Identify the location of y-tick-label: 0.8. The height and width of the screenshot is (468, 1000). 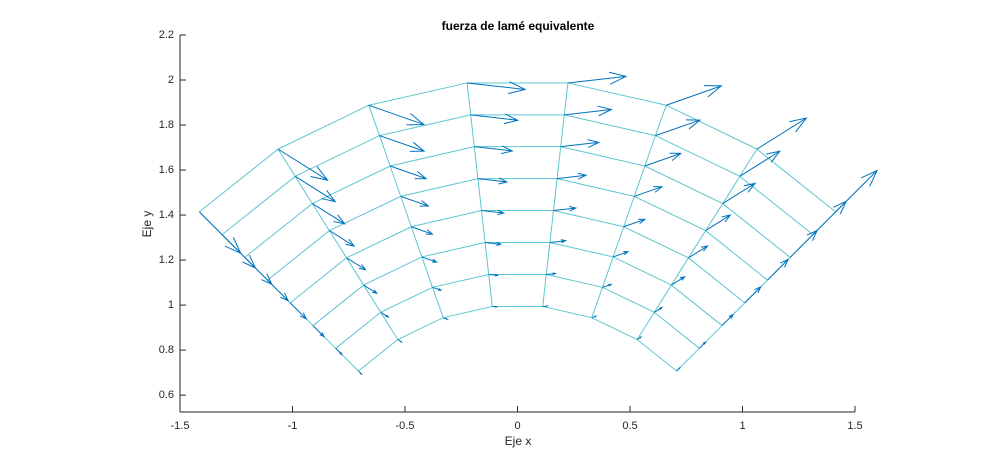
(166, 350).